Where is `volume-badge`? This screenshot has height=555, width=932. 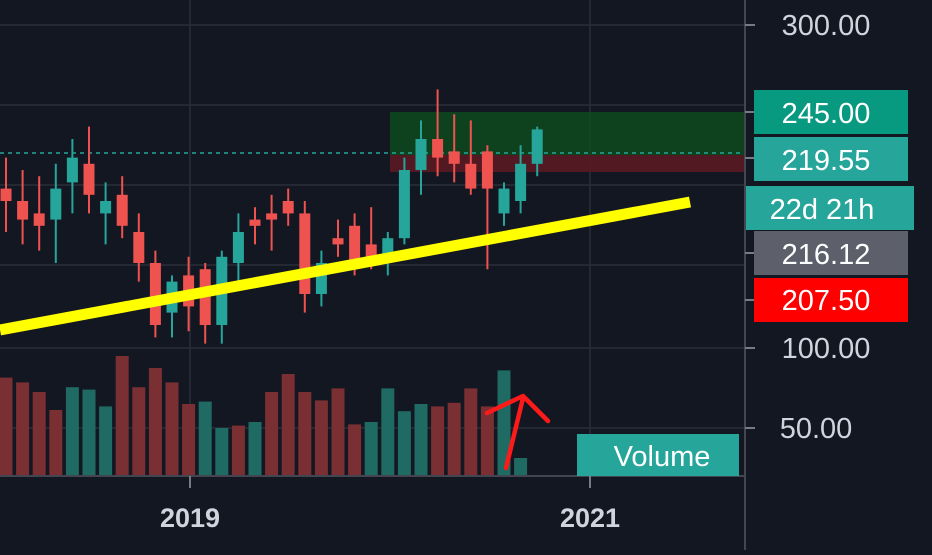
volume-badge is located at coordinates (658, 455).